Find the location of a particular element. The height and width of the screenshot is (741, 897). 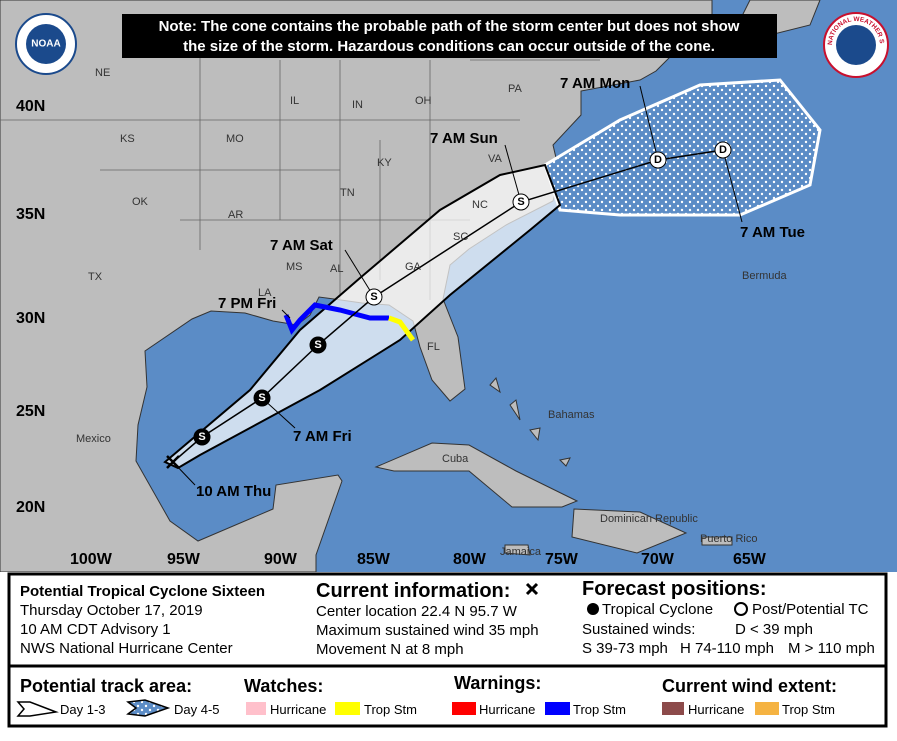

region-label: MS is located at coordinates (294, 267).